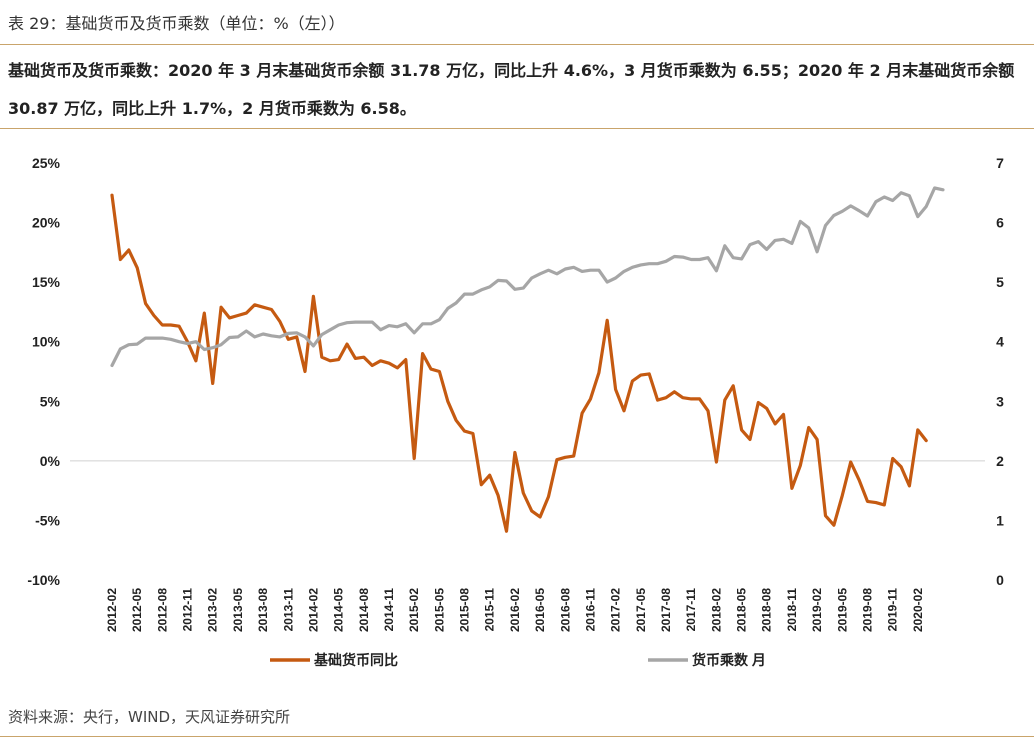 The width and height of the screenshot is (1034, 740). What do you see at coordinates (50, 401) in the screenshot?
I see `left-tick-label: 5%` at bounding box center [50, 401].